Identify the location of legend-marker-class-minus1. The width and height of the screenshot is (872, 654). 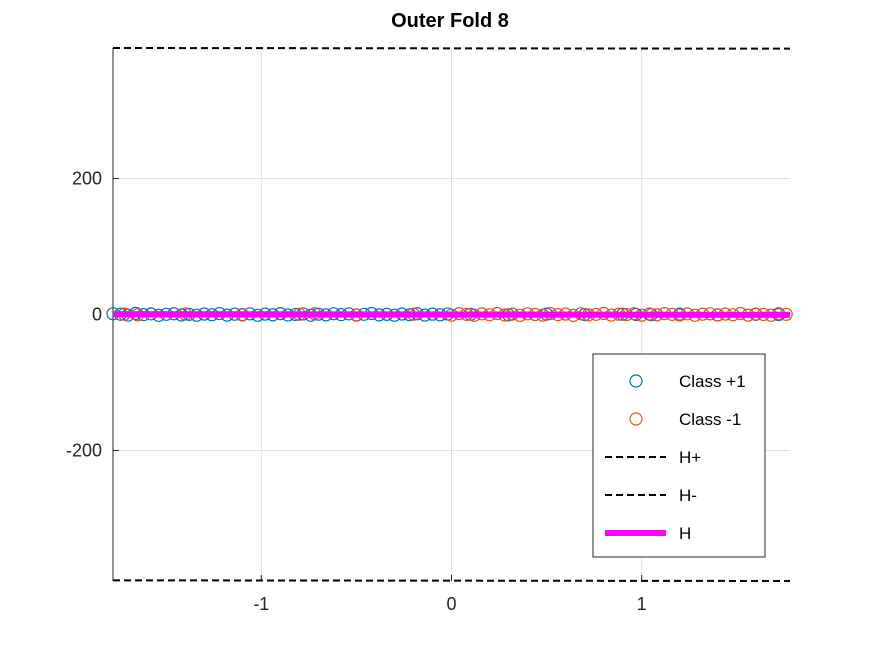
(636, 419).